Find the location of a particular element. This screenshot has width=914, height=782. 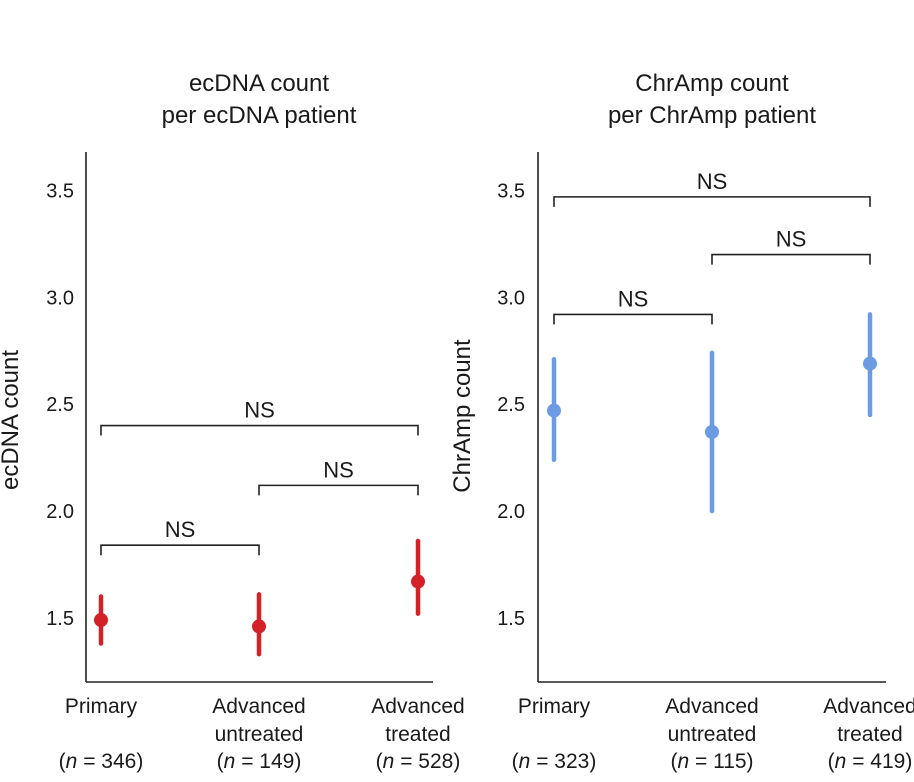

y-axis-label: ChrAmp count is located at coordinates (462, 416).